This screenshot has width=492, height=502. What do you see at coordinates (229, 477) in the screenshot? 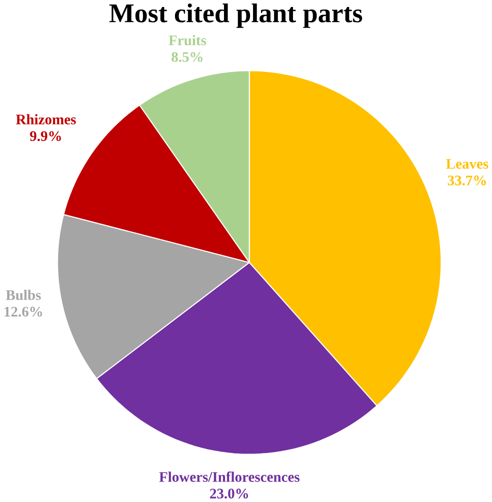
I see `slice-label: Flowers/Inflorescences` at bounding box center [229, 477].